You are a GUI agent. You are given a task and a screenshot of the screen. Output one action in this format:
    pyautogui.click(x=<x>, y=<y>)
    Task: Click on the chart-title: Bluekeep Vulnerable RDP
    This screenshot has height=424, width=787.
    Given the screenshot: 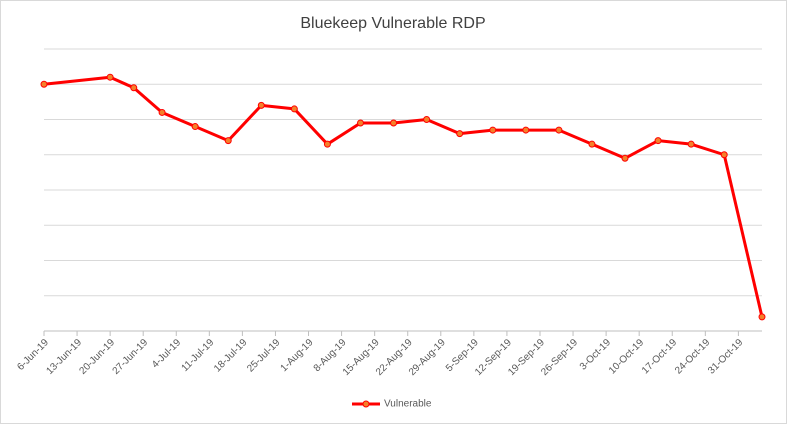 What is the action you would take?
    pyautogui.click(x=392, y=23)
    